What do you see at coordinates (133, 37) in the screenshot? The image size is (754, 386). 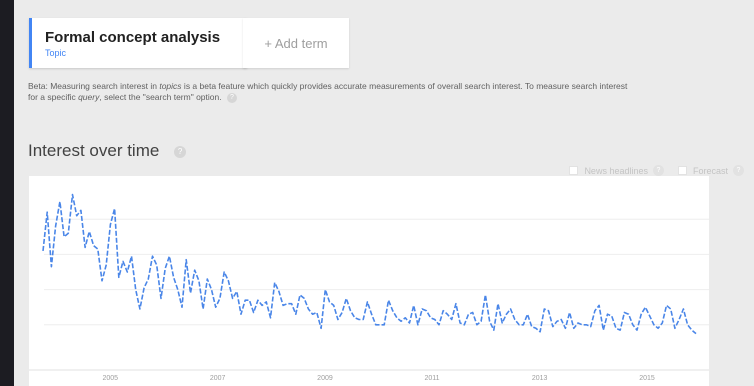 I see `term-name: Formal concept analysis` at bounding box center [133, 37].